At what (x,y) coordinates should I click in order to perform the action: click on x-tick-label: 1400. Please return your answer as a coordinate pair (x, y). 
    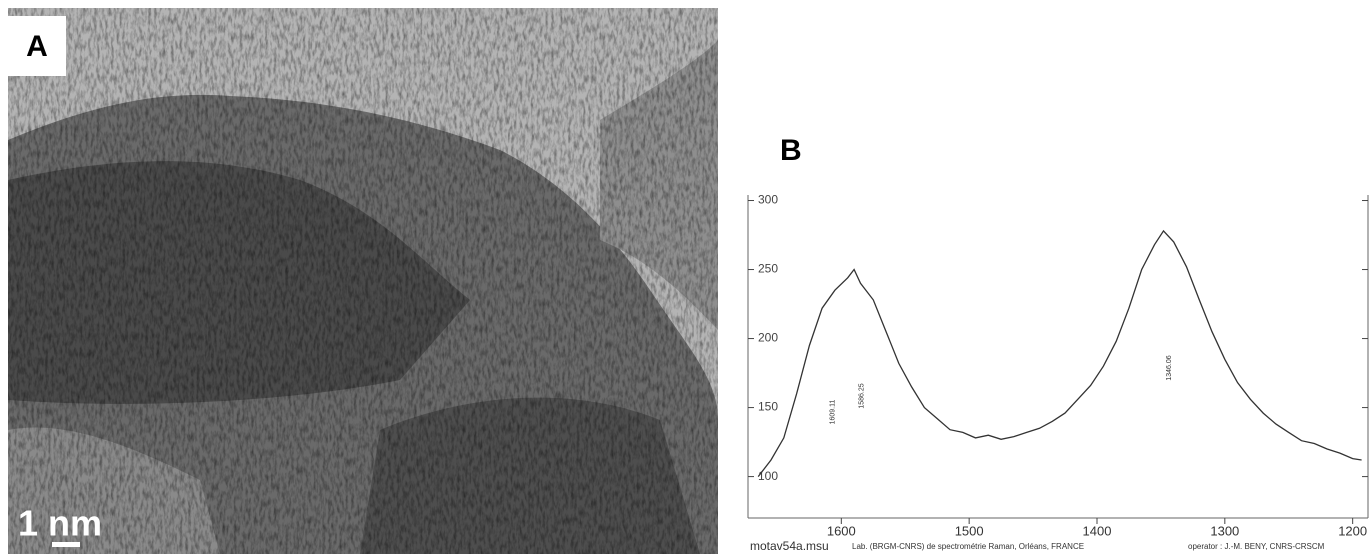
    Looking at the image, I should click on (1097, 530).